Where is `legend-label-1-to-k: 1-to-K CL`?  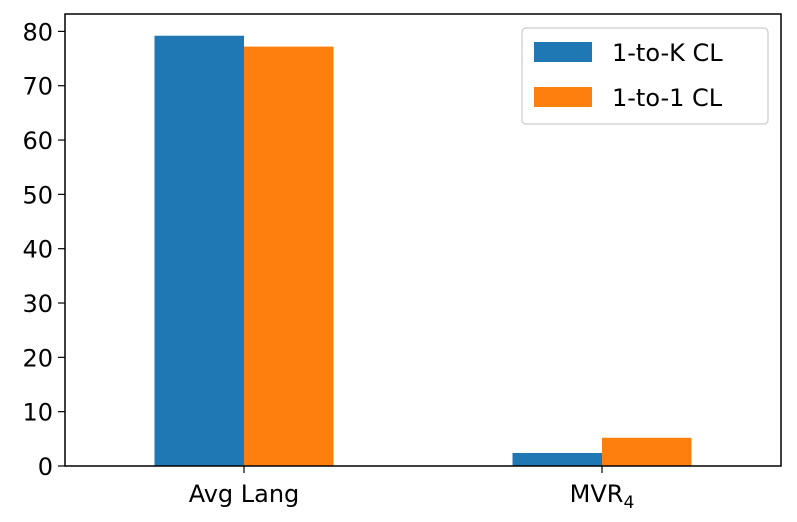
legend-label-1-to-k: 1-to-K CL is located at coordinates (667, 53).